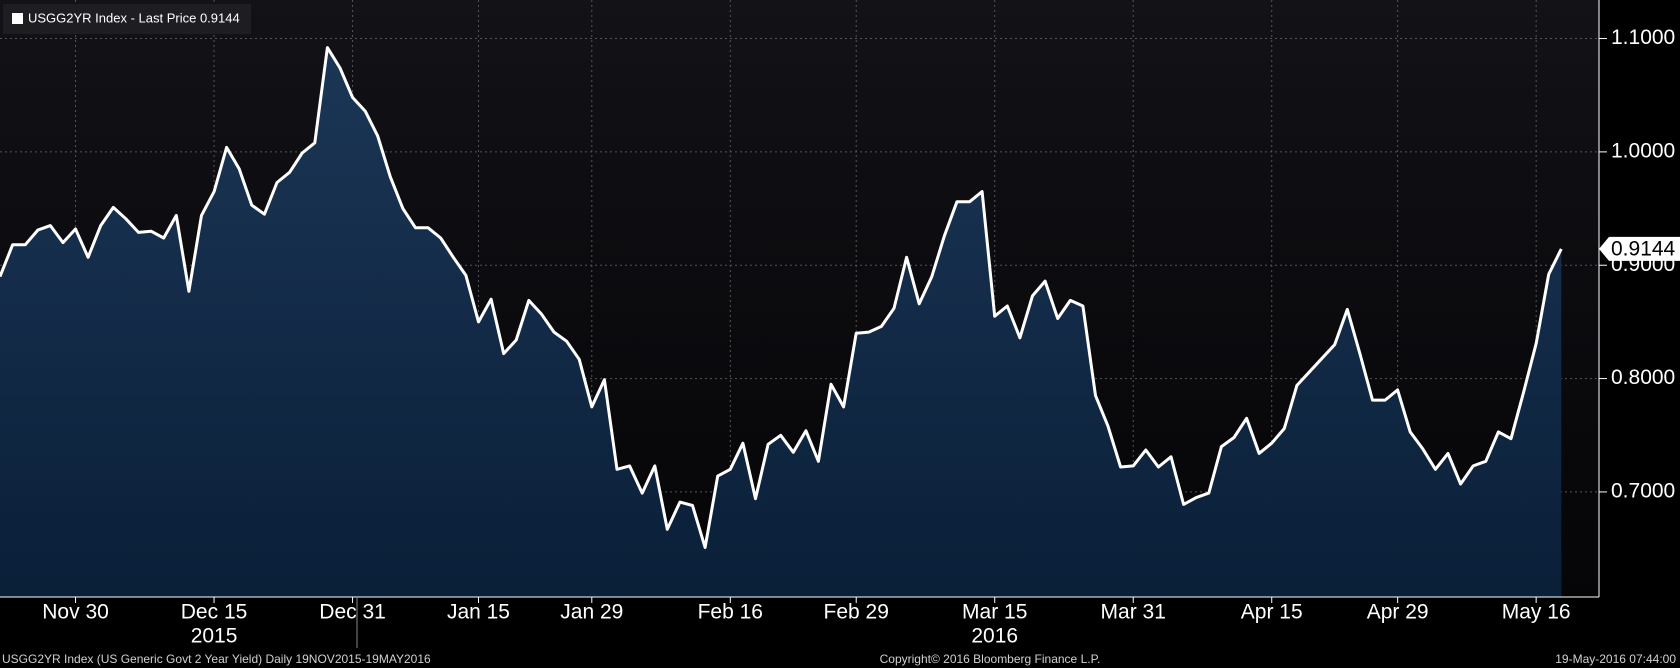 This screenshot has height=668, width=1680. Describe the element at coordinates (478, 612) in the screenshot. I see `x-tick-label: Jan 15` at that location.